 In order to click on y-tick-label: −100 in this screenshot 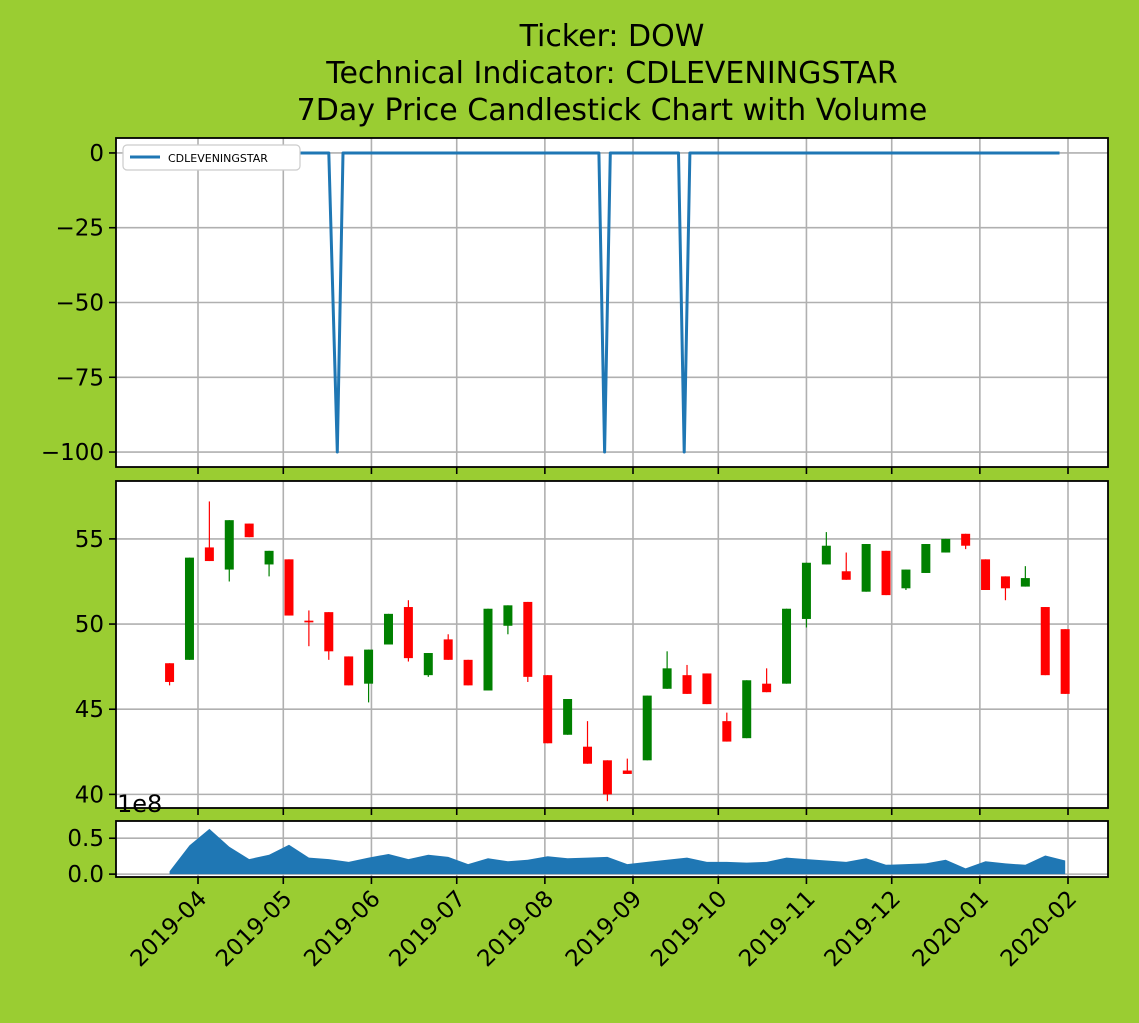, I will do `click(72, 453)`.